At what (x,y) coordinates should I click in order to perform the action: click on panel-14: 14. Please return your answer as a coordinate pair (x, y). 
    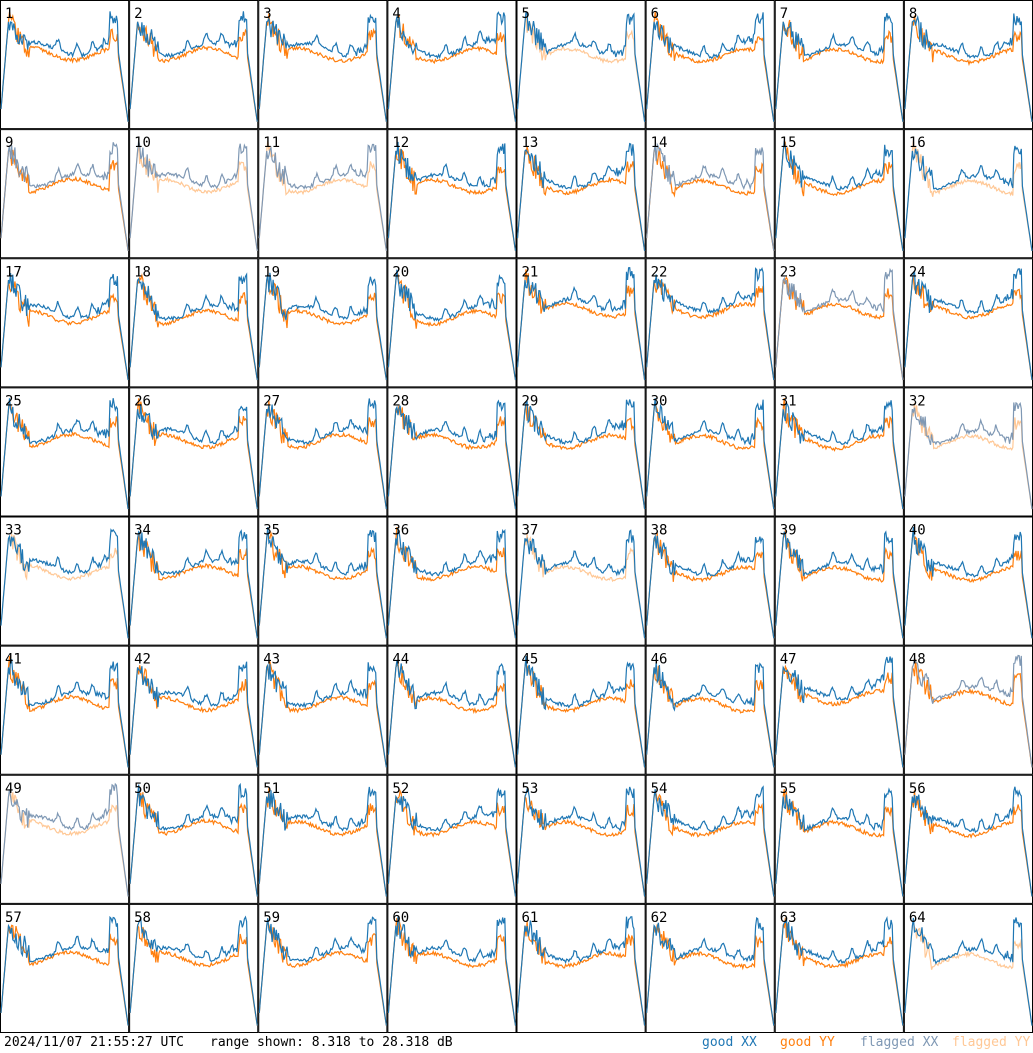
    Looking at the image, I should click on (710, 194).